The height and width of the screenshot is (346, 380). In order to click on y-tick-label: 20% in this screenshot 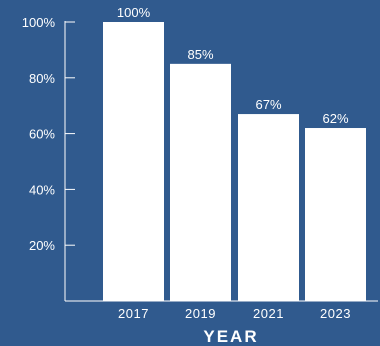, I will do `click(42, 245)`.